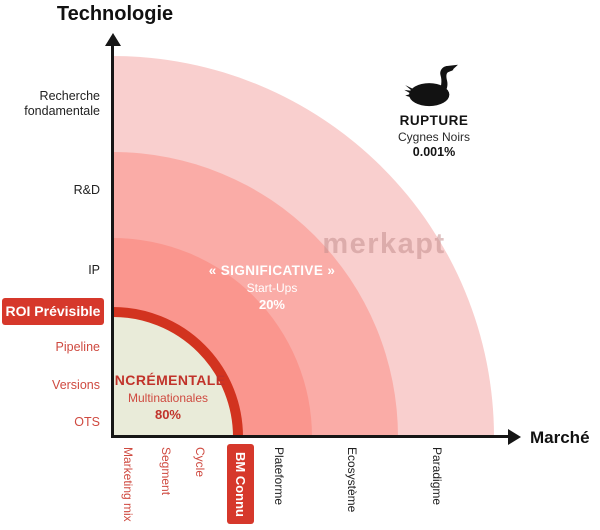 The width and height of the screenshot is (600, 530). What do you see at coordinates (431, 85) in the screenshot?
I see `black-swan-icon` at bounding box center [431, 85].